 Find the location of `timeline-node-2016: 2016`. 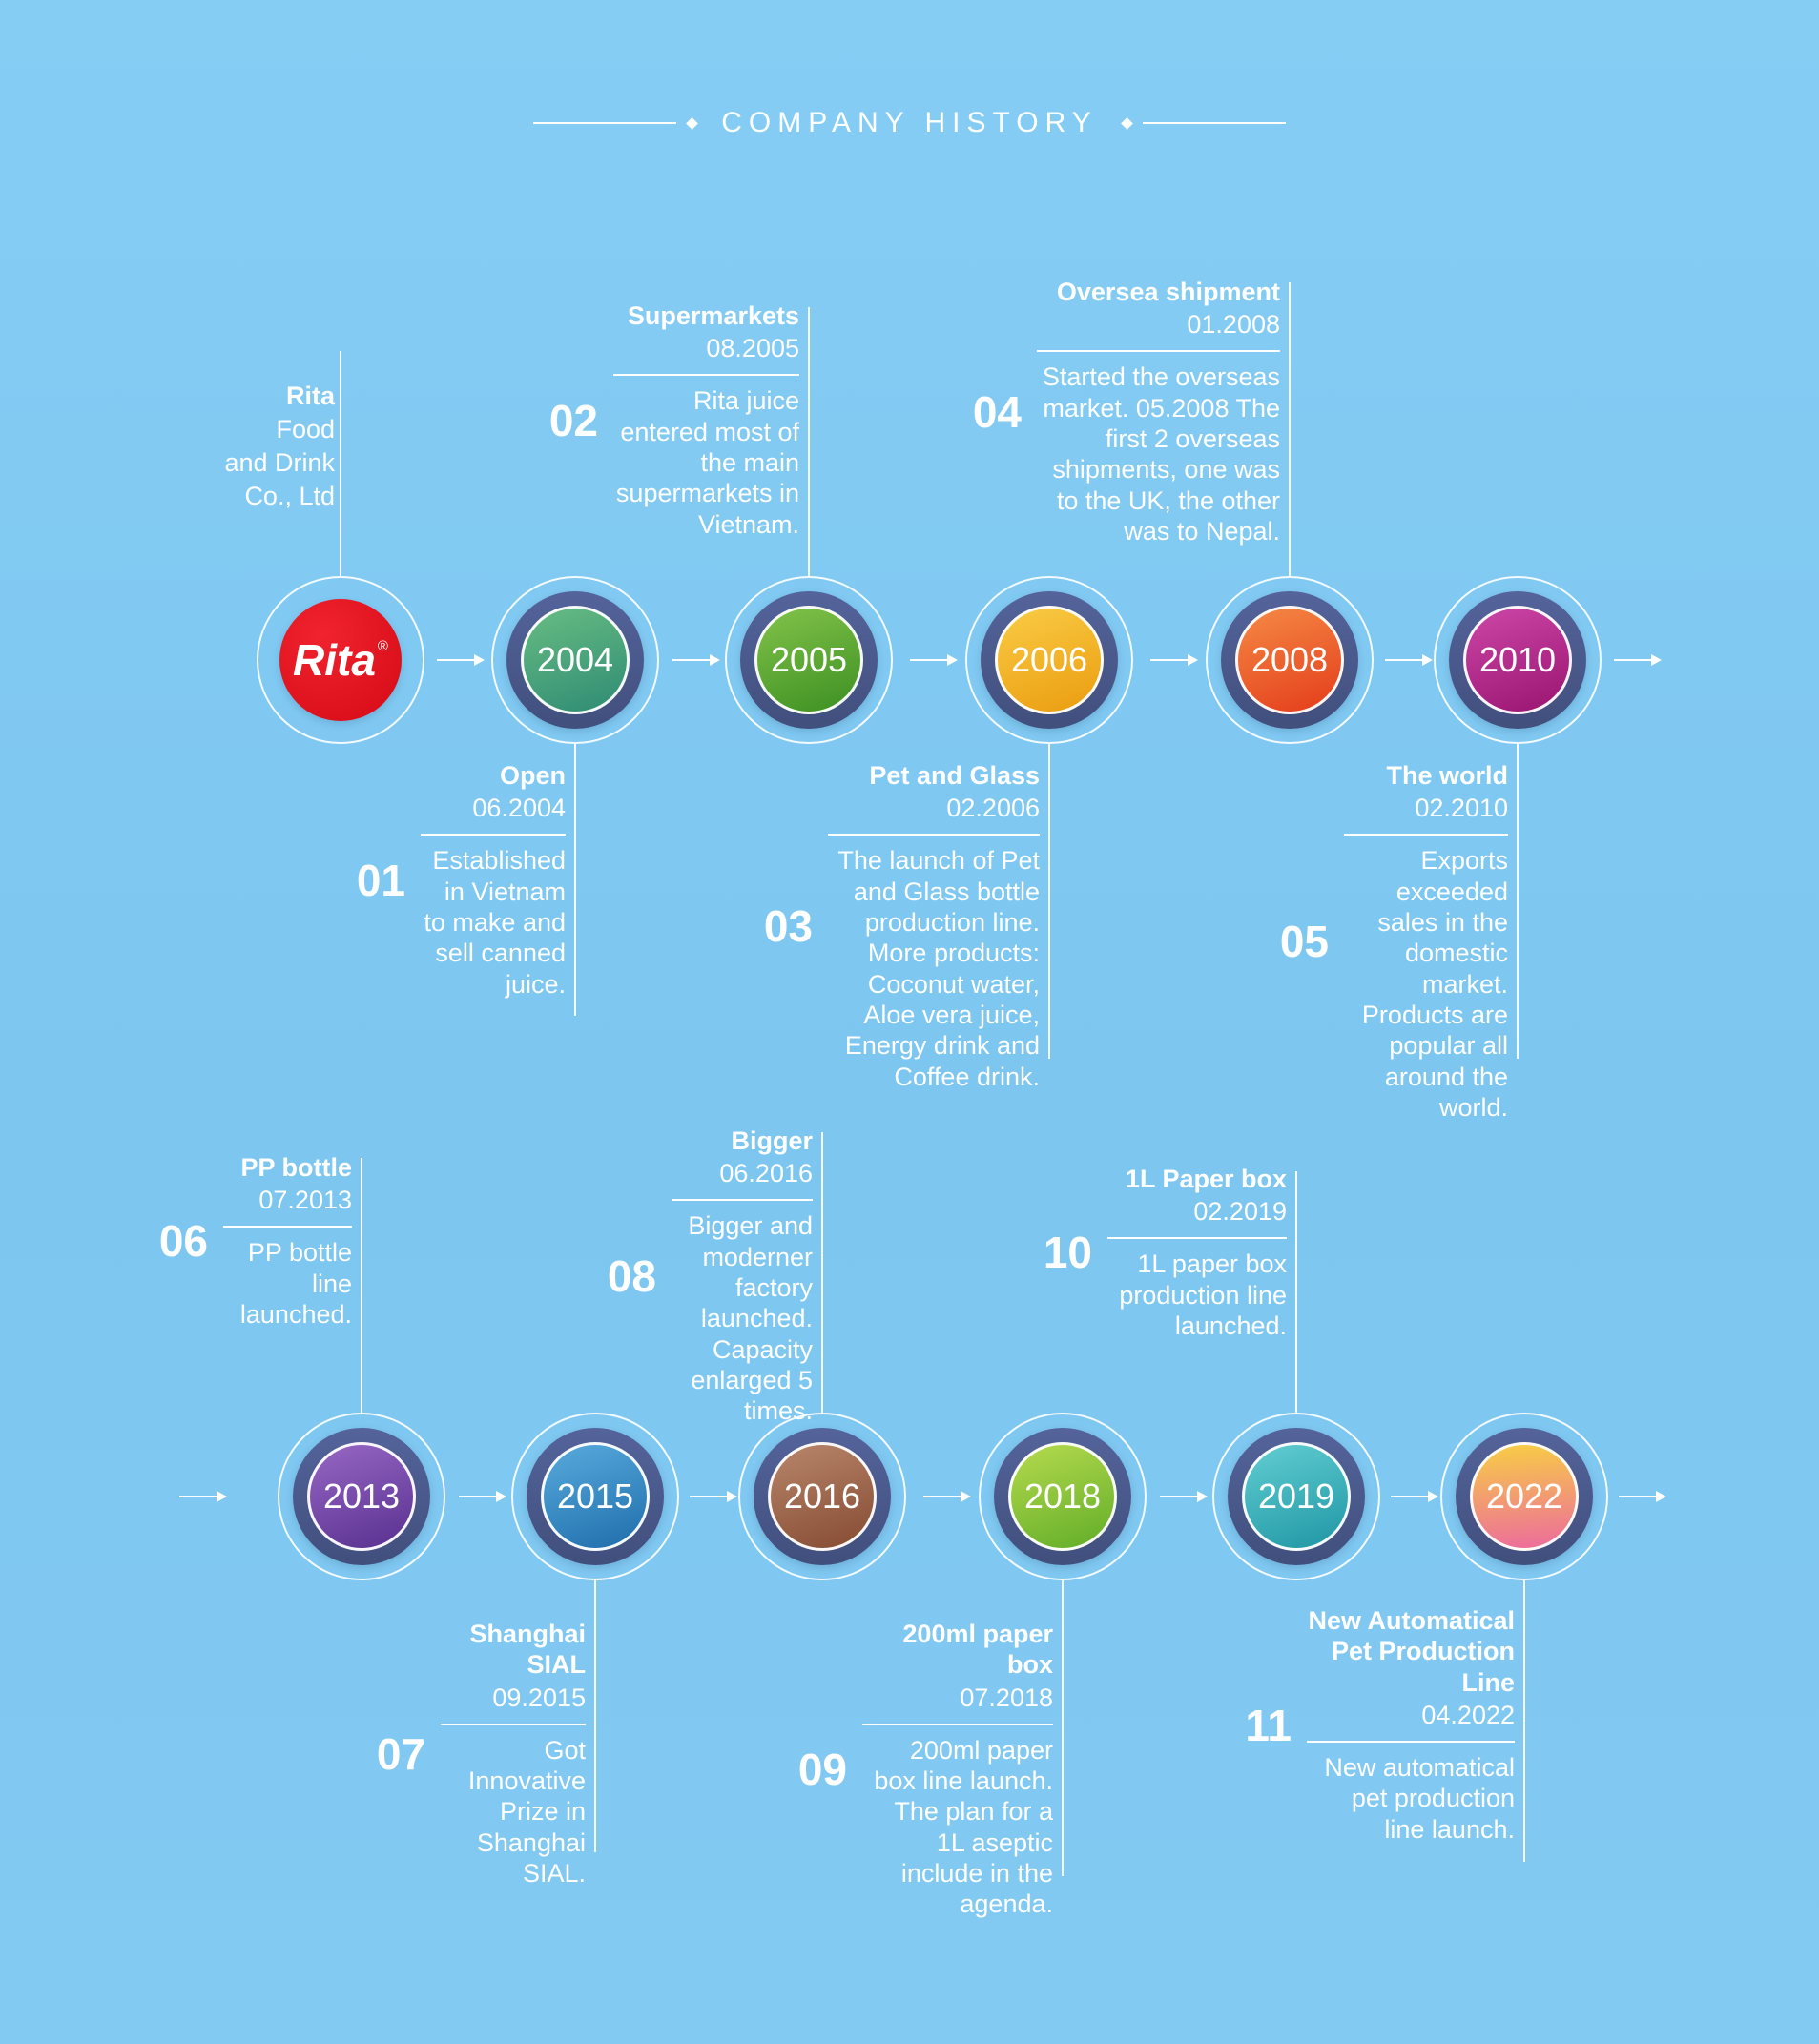

timeline-node-2016: 2016 is located at coordinates (822, 1496).